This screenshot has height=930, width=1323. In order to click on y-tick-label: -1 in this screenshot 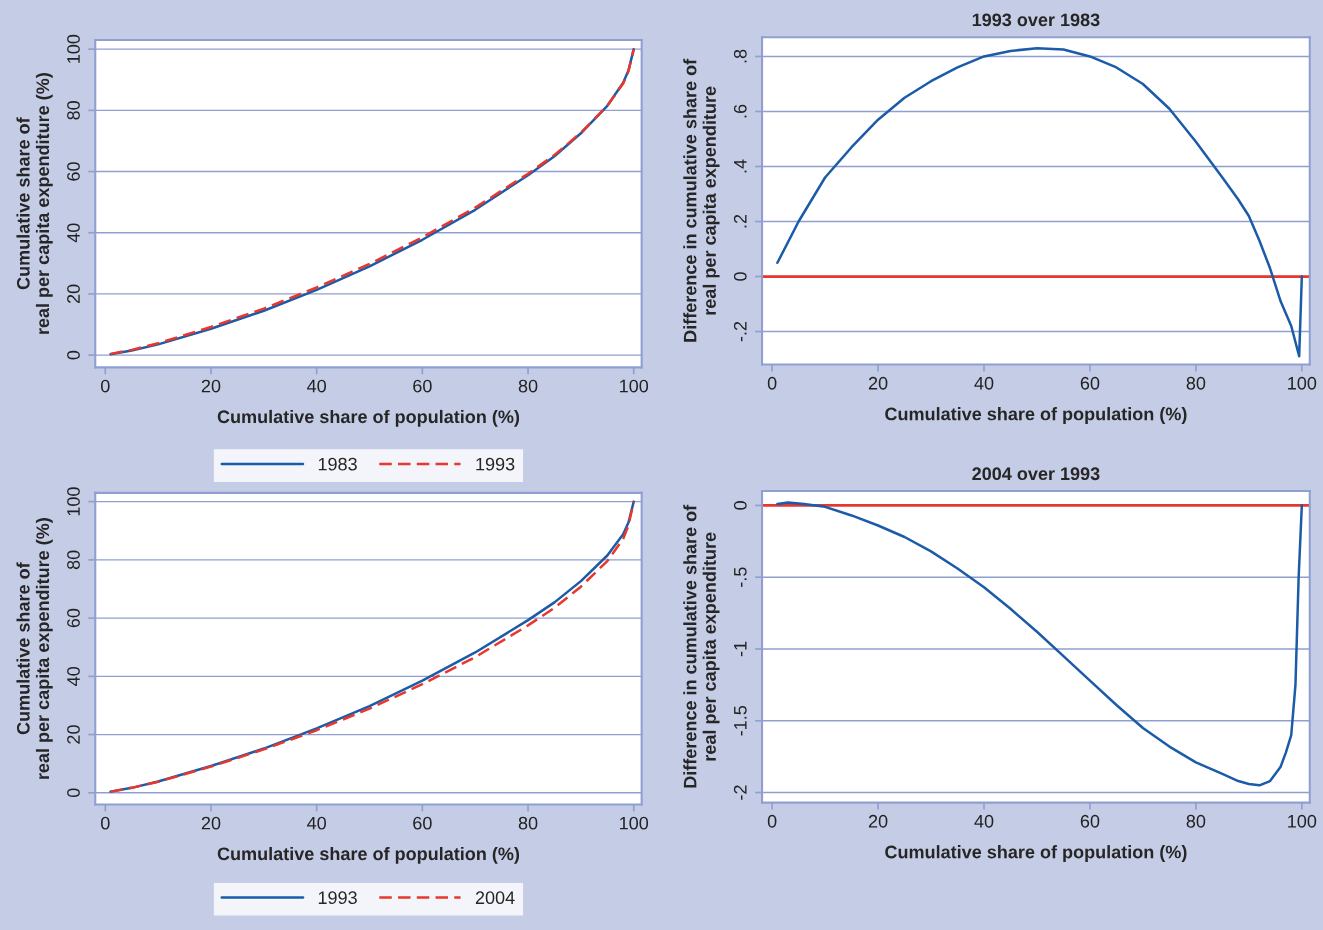, I will do `click(740, 649)`.